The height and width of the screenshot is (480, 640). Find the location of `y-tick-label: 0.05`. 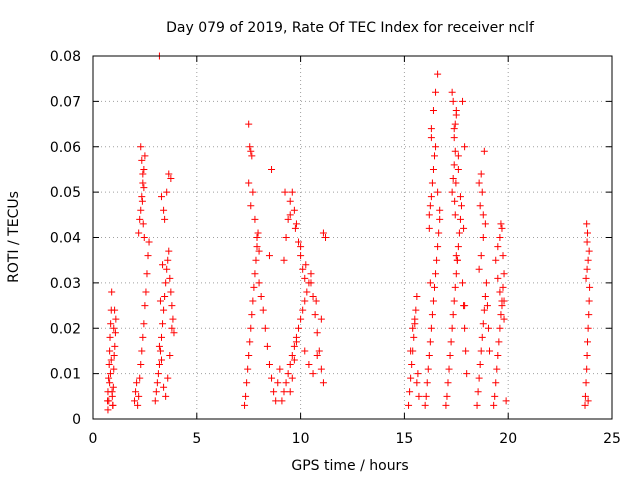

y-tick-label: 0.05 is located at coordinates (65, 193).